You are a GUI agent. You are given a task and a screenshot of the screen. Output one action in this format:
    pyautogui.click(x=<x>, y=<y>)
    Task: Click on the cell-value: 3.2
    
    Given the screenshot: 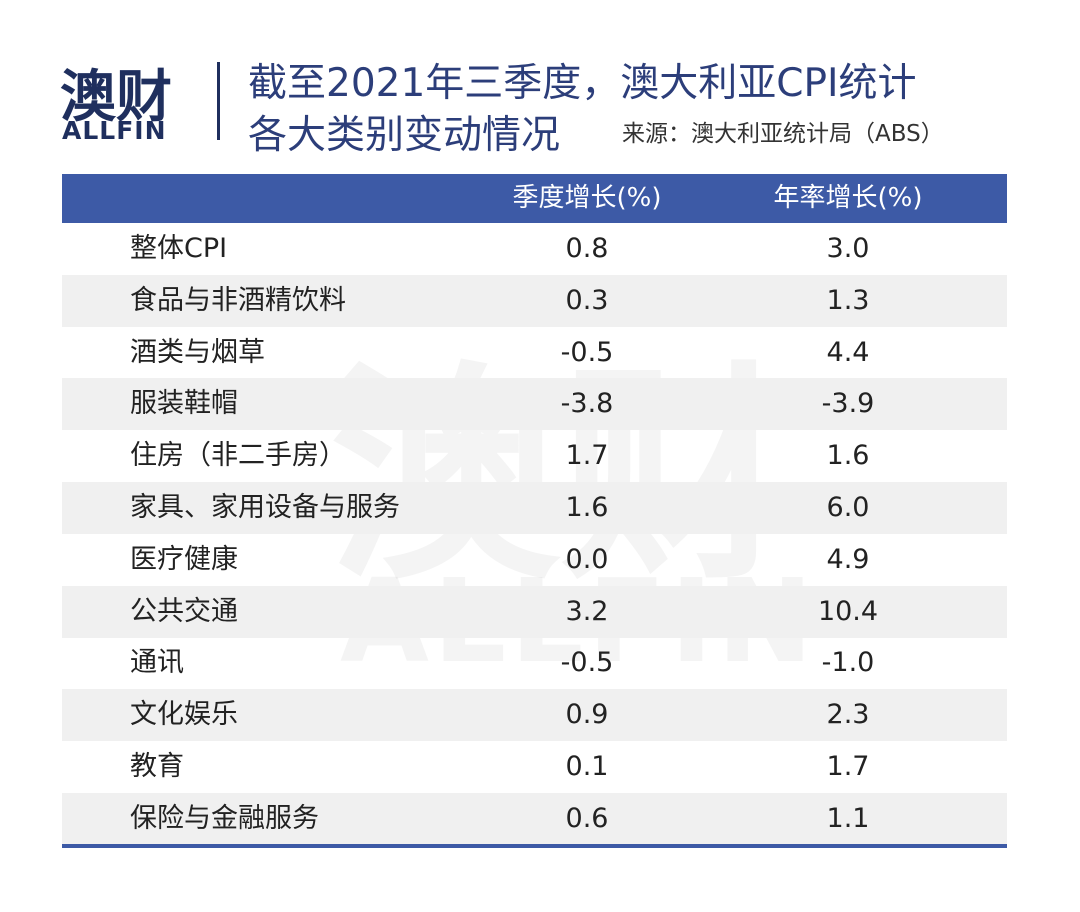 What is the action you would take?
    pyautogui.click(x=587, y=611)
    